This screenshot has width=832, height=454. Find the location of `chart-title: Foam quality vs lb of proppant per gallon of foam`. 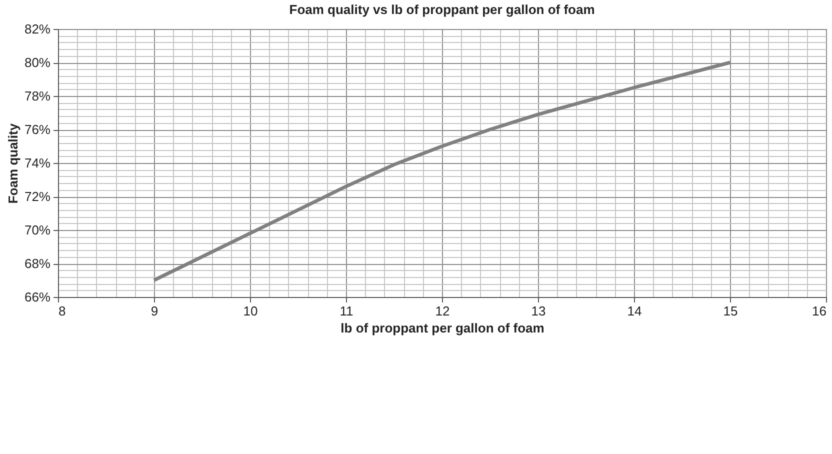

chart-title: Foam quality vs lb of proppant per gallon of foam is located at coordinates (442, 9).